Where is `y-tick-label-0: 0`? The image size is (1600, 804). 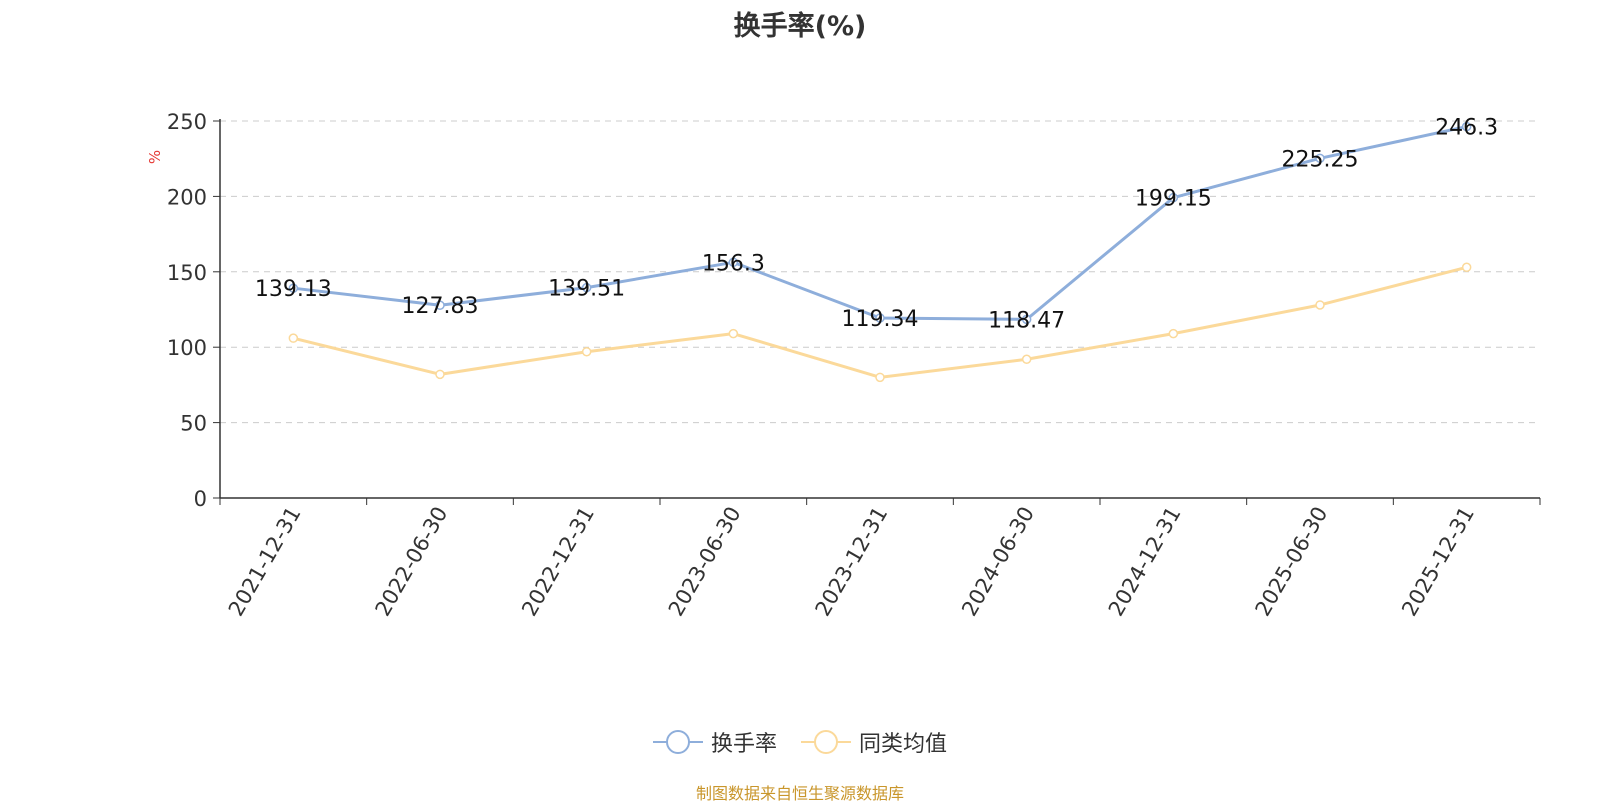 y-tick-label-0: 0 is located at coordinates (200, 499).